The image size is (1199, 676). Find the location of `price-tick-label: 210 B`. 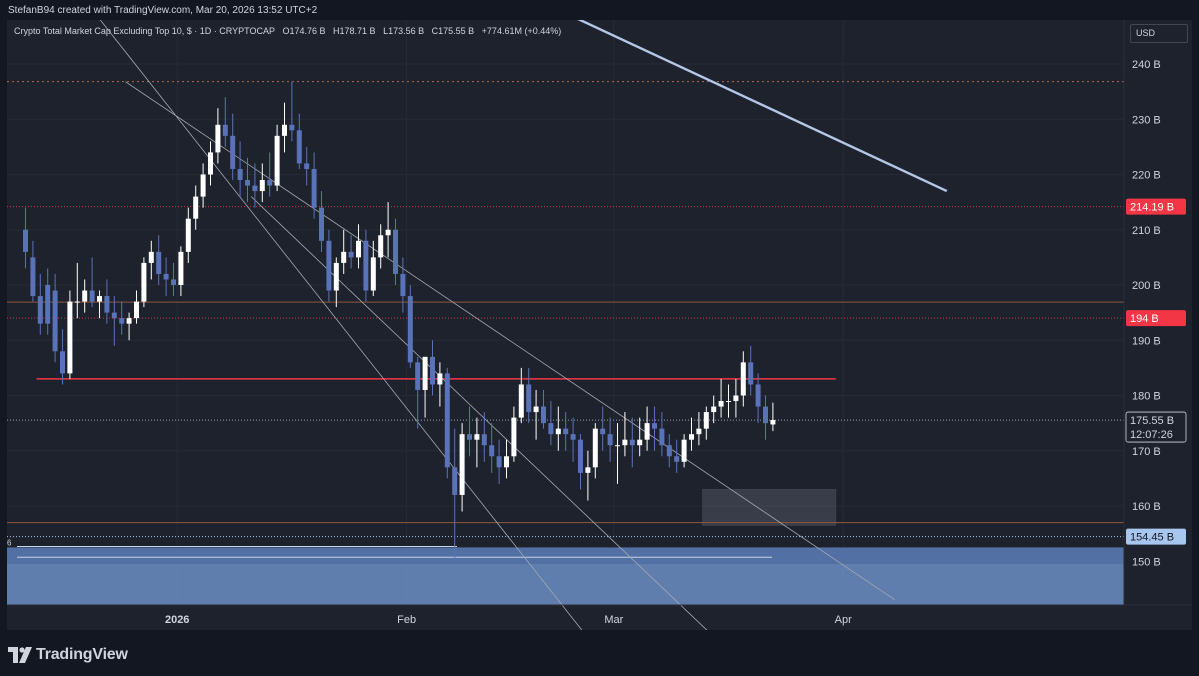

price-tick-label: 210 B is located at coordinates (1146, 231).